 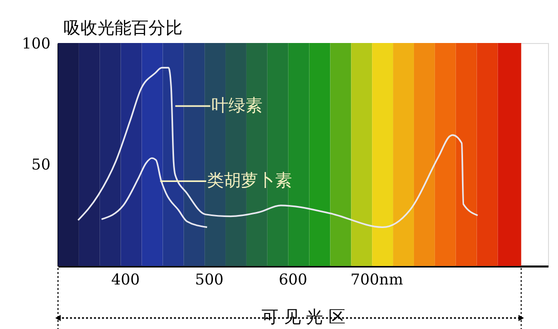 I want to click on x-tick-label: 700nm, so click(x=377, y=279).